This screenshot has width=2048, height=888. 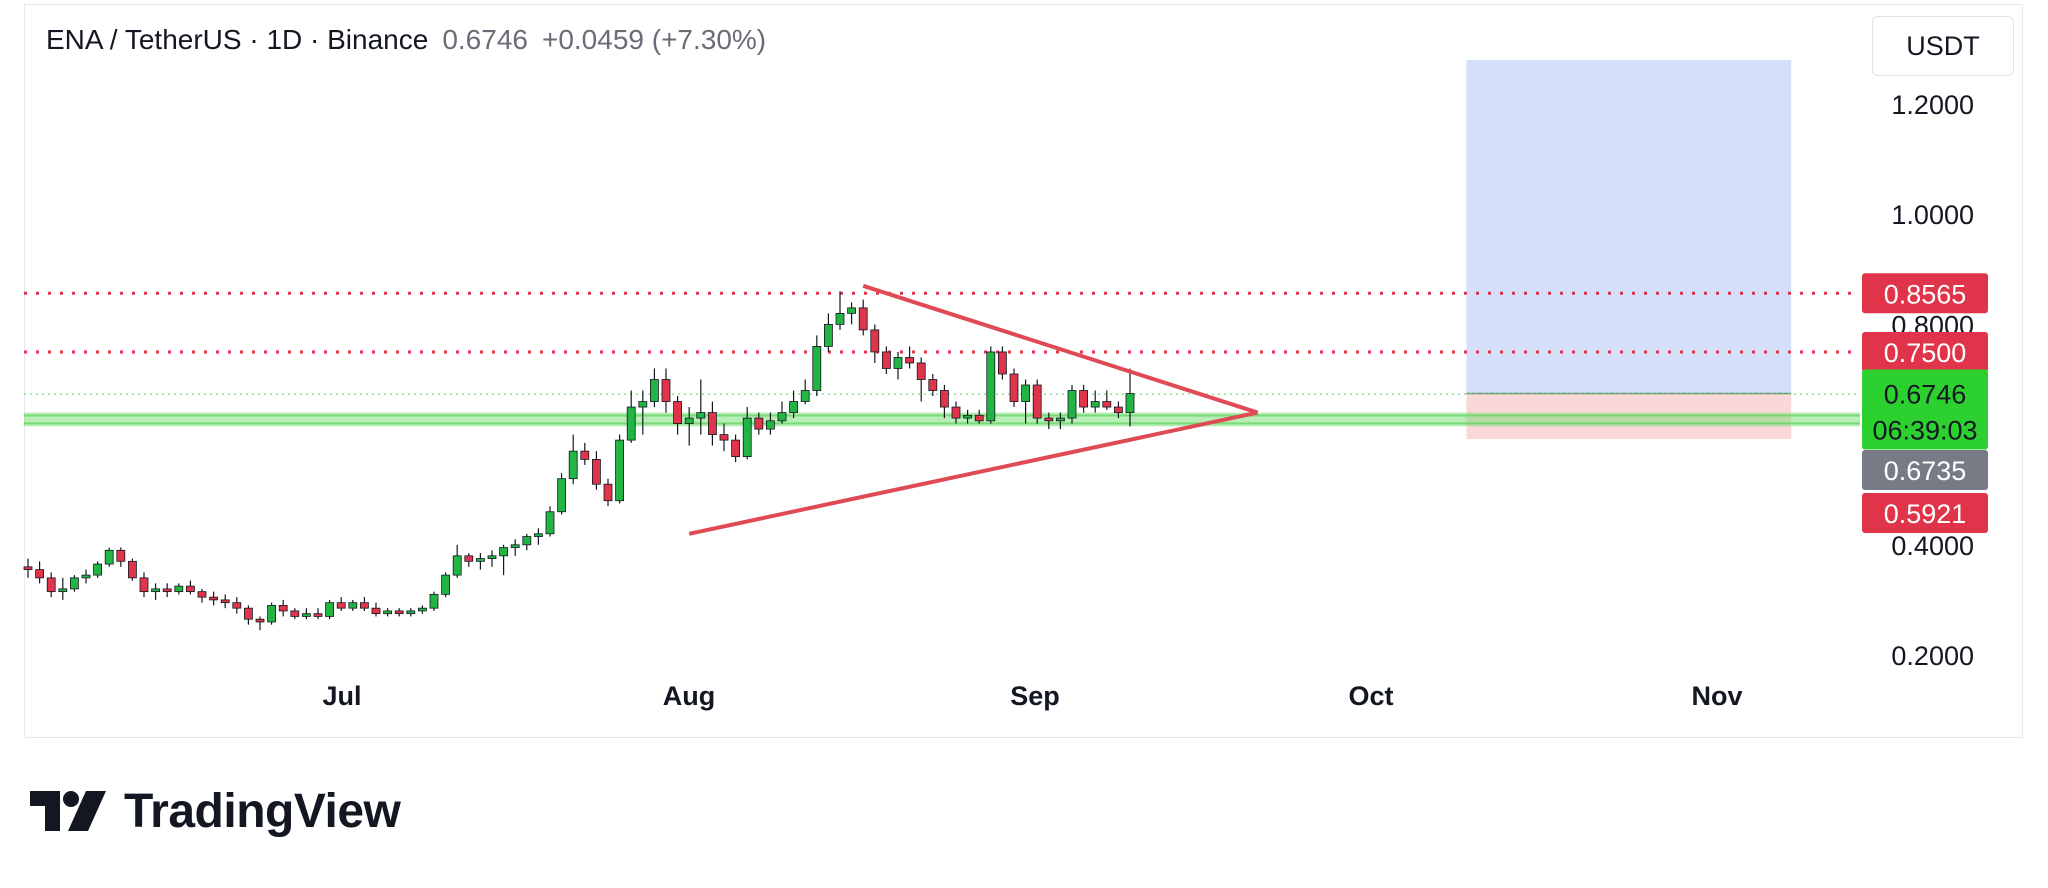 What do you see at coordinates (237, 39) in the screenshot?
I see `symbol-title: ENA / TetherUS · 1D · Binance` at bounding box center [237, 39].